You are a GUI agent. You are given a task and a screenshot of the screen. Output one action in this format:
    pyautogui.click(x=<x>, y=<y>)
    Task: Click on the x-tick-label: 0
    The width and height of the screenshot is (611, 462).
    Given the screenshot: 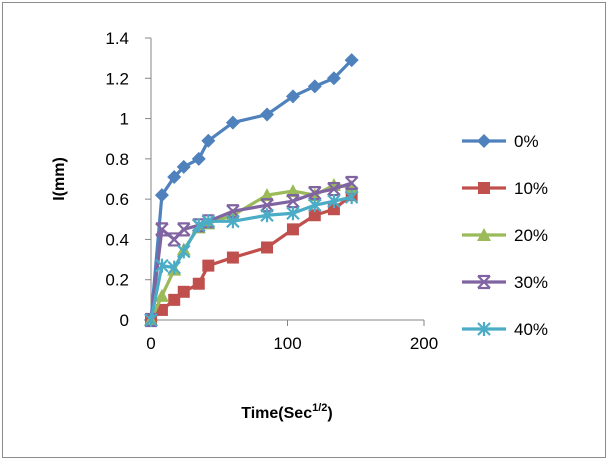 What is the action you would take?
    pyautogui.click(x=150, y=343)
    